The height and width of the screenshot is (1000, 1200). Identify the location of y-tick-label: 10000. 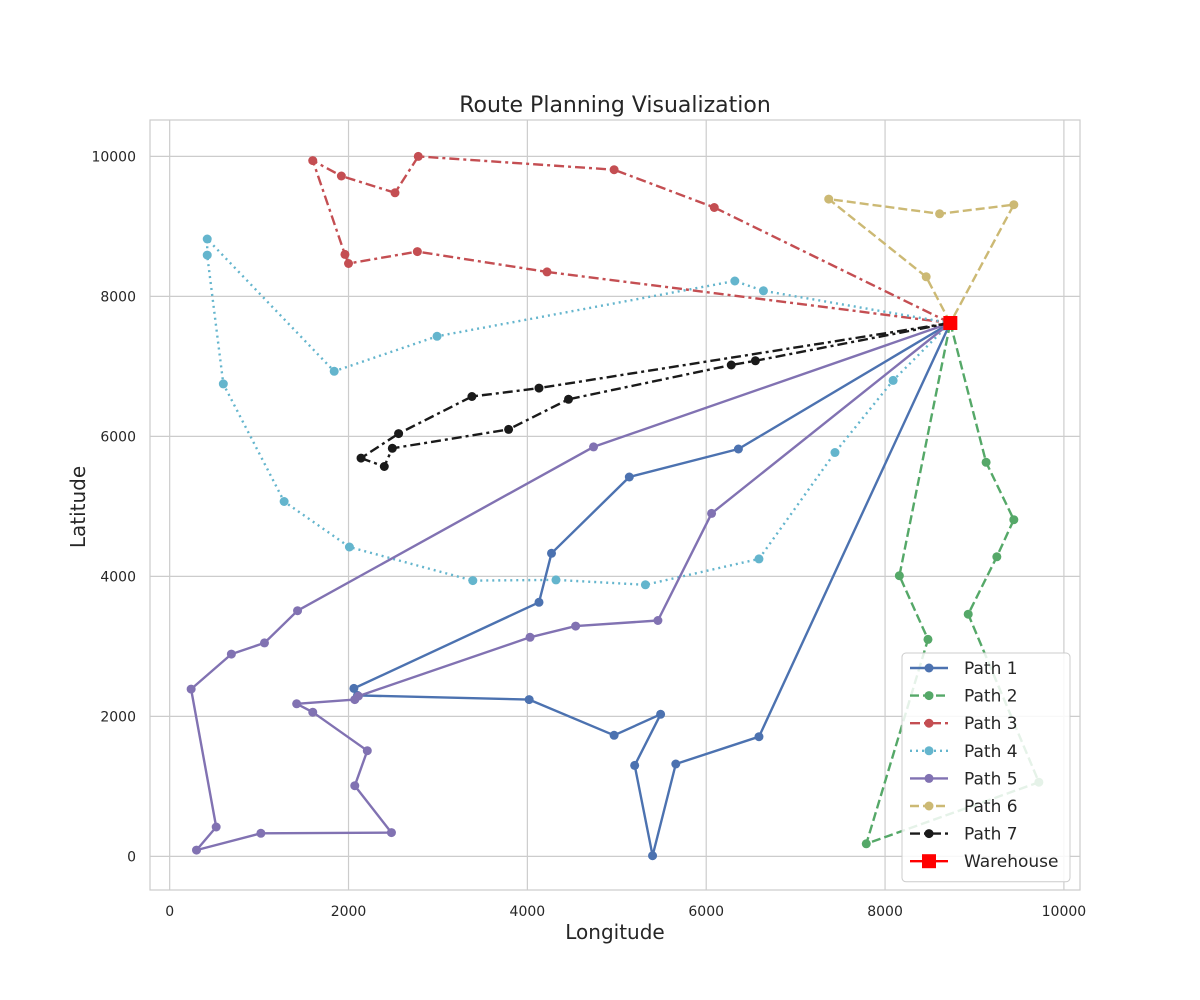
(113, 157).